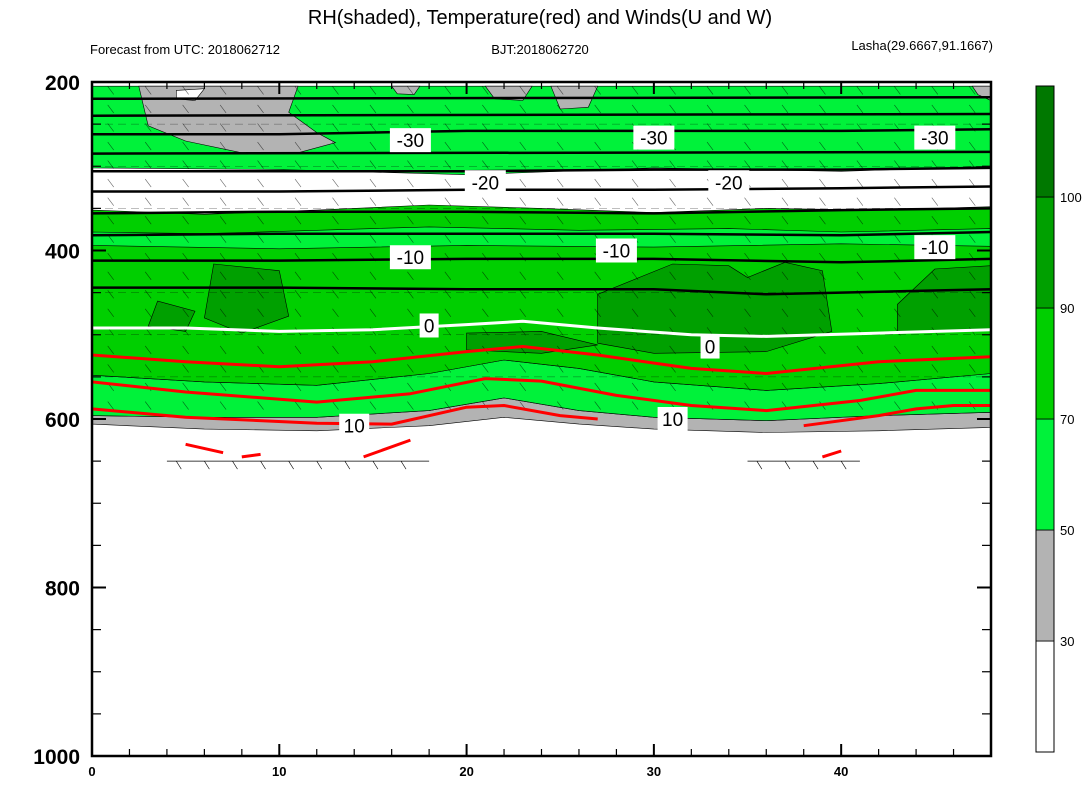 Image resolution: width=1087 pixels, height=806 pixels. What do you see at coordinates (62, 252) in the screenshot?
I see `y-tick-label: 400` at bounding box center [62, 252].